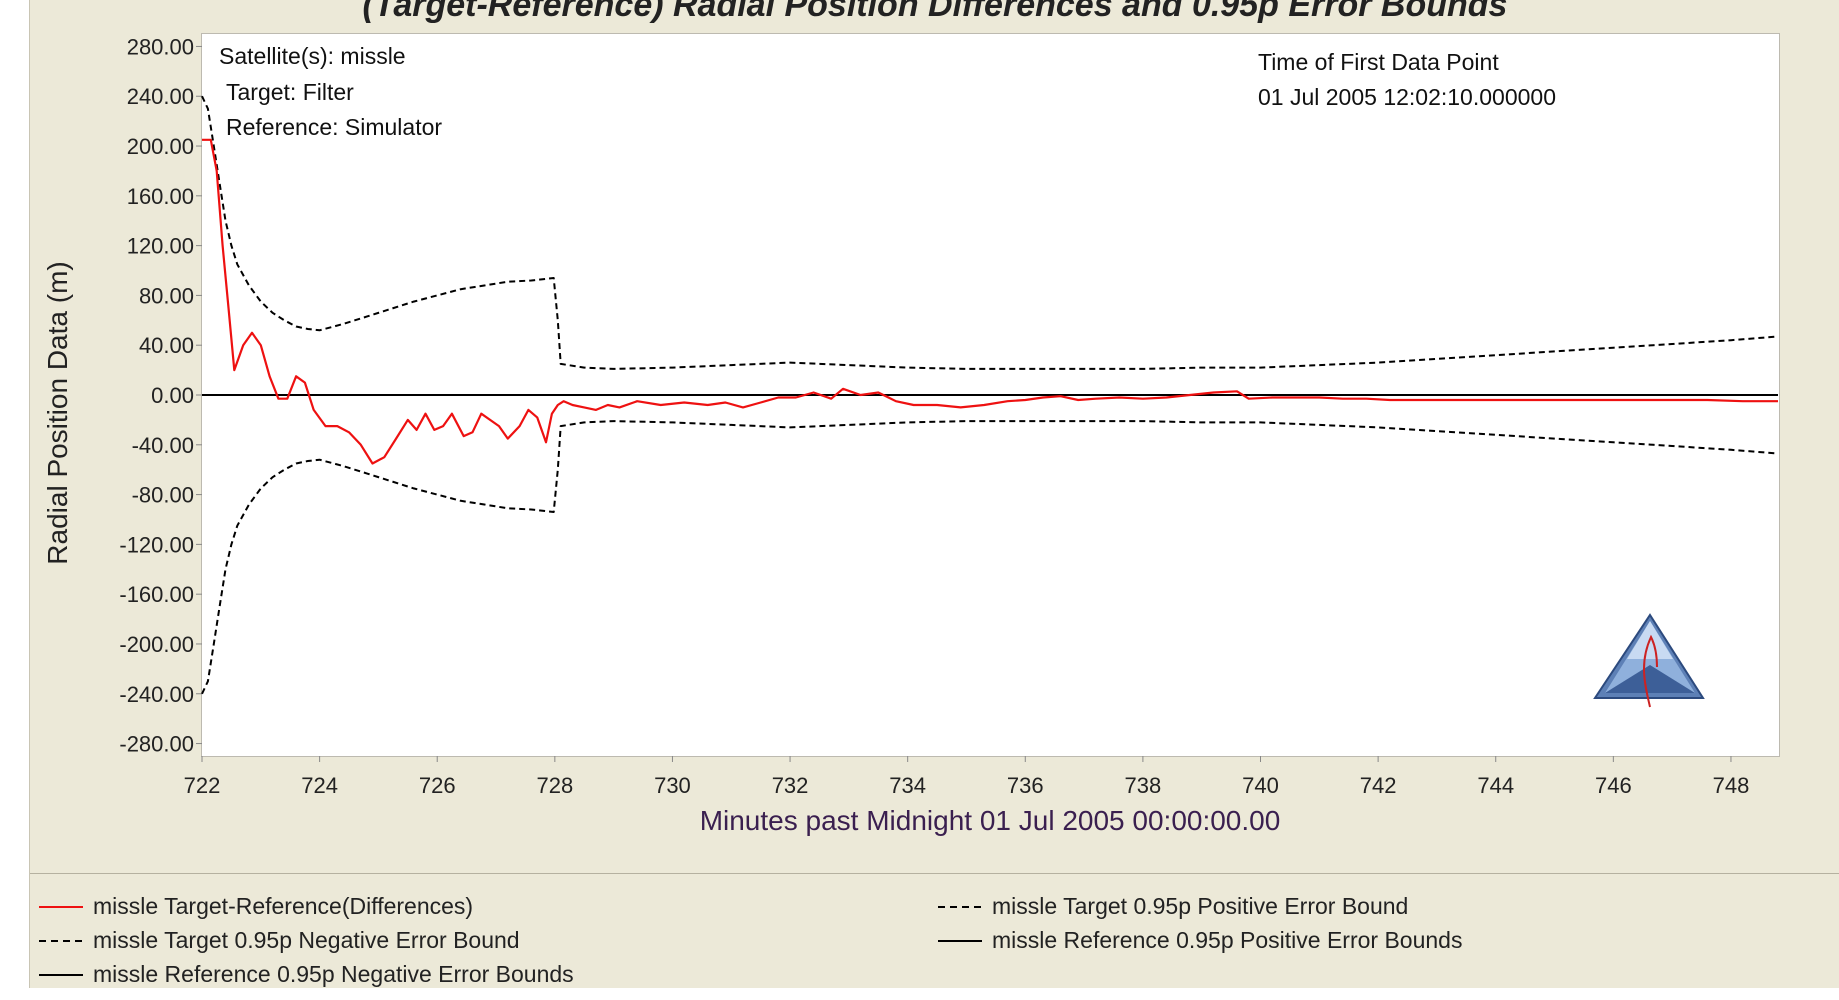 The width and height of the screenshot is (1839, 1000). I want to click on agi-triangle-logo-icon, so click(1649, 660).